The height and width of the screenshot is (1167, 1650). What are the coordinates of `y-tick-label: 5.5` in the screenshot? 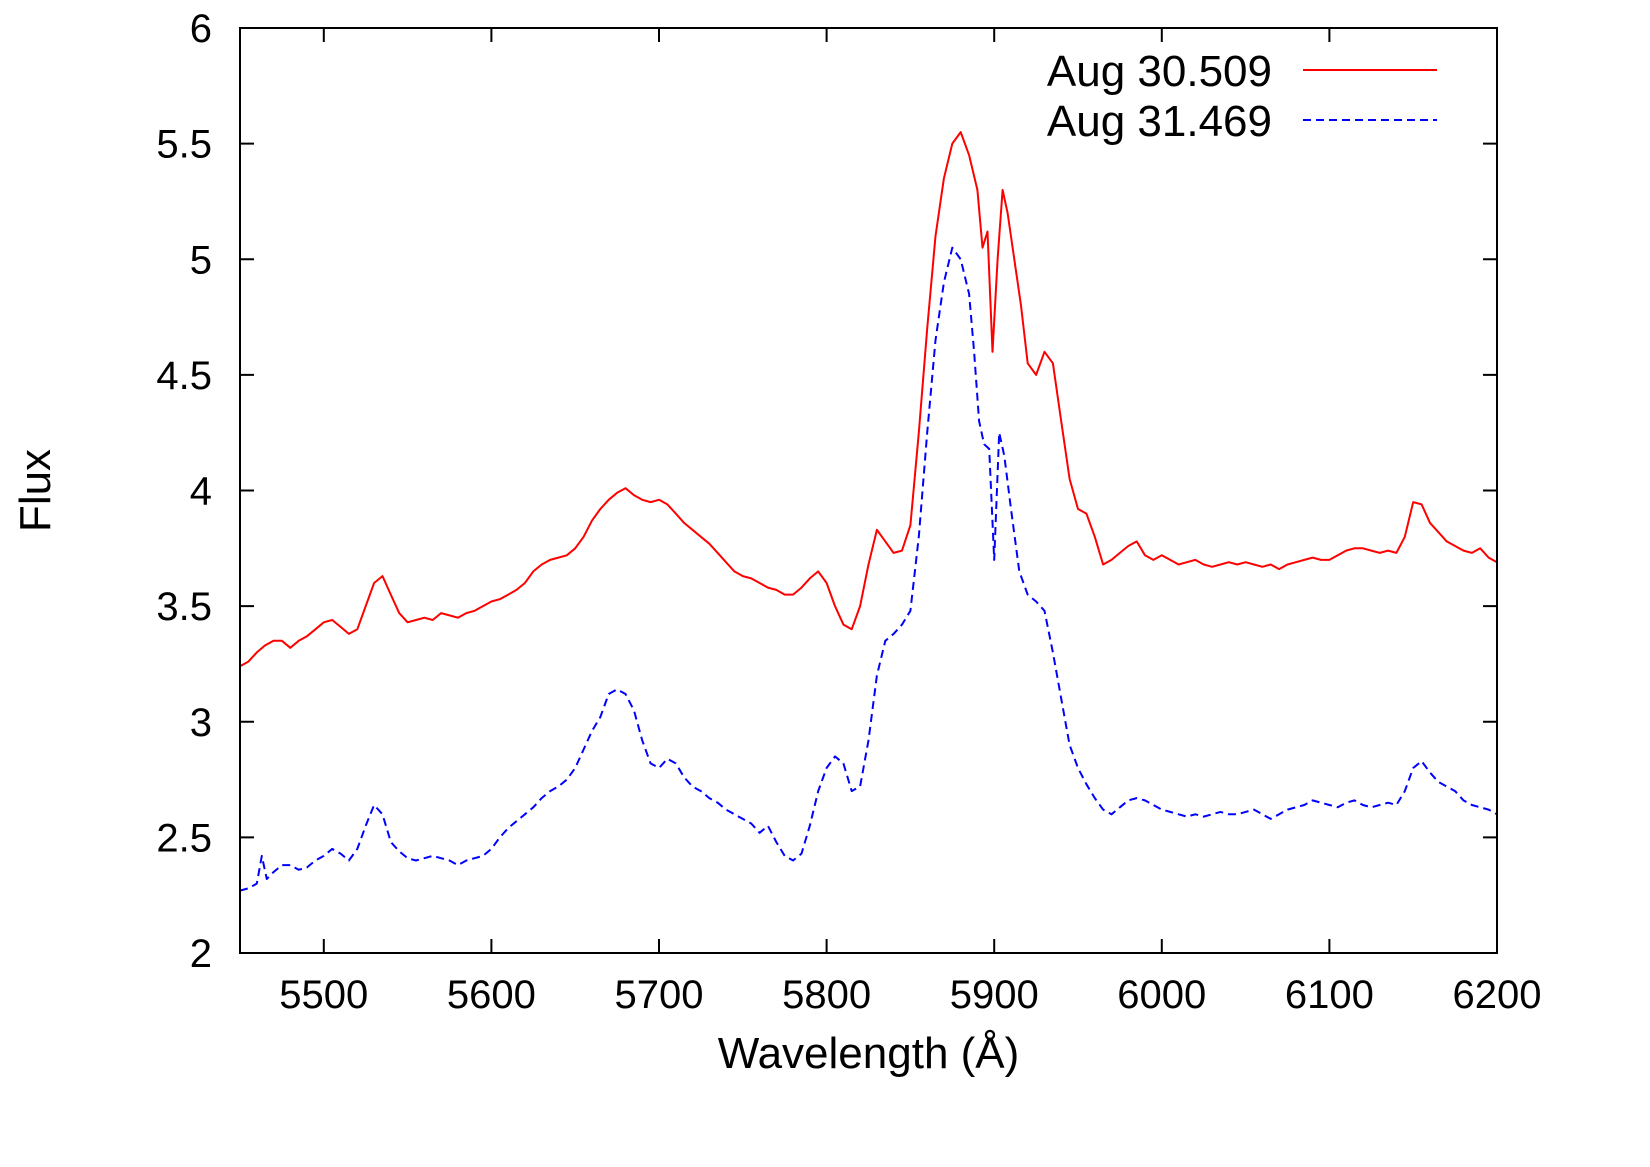 It's located at (184, 145).